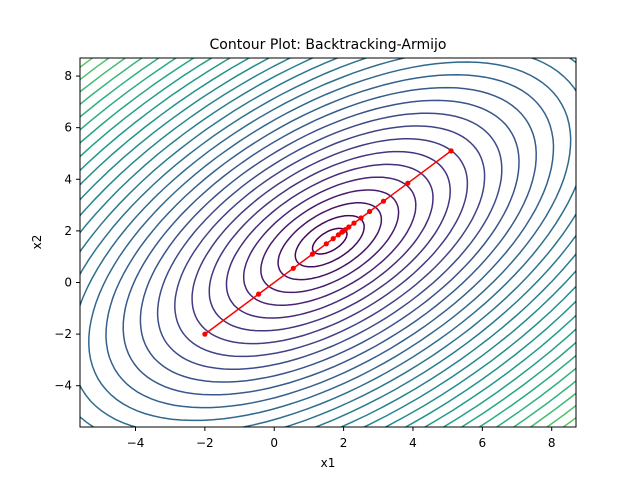 The width and height of the screenshot is (640, 484). Describe the element at coordinates (413, 443) in the screenshot. I see `x-tick-label: 4` at that location.